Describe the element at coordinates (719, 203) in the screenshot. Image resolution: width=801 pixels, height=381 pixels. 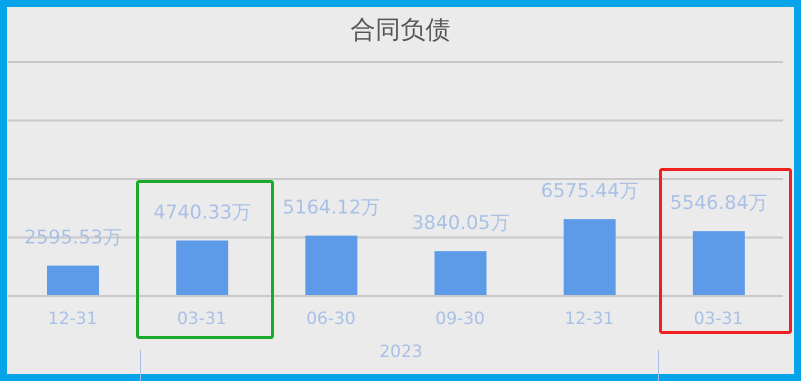
I see `data-label: 5546.84万` at that location.